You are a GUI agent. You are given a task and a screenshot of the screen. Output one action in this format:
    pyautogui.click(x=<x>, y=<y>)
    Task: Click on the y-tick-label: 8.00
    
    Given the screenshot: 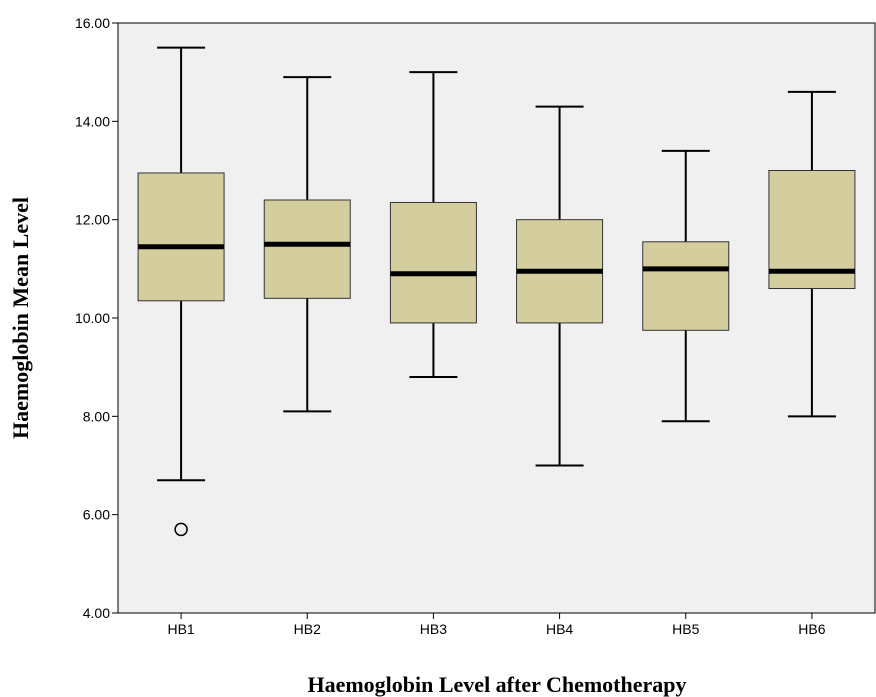 What is the action you would take?
    pyautogui.click(x=96, y=416)
    